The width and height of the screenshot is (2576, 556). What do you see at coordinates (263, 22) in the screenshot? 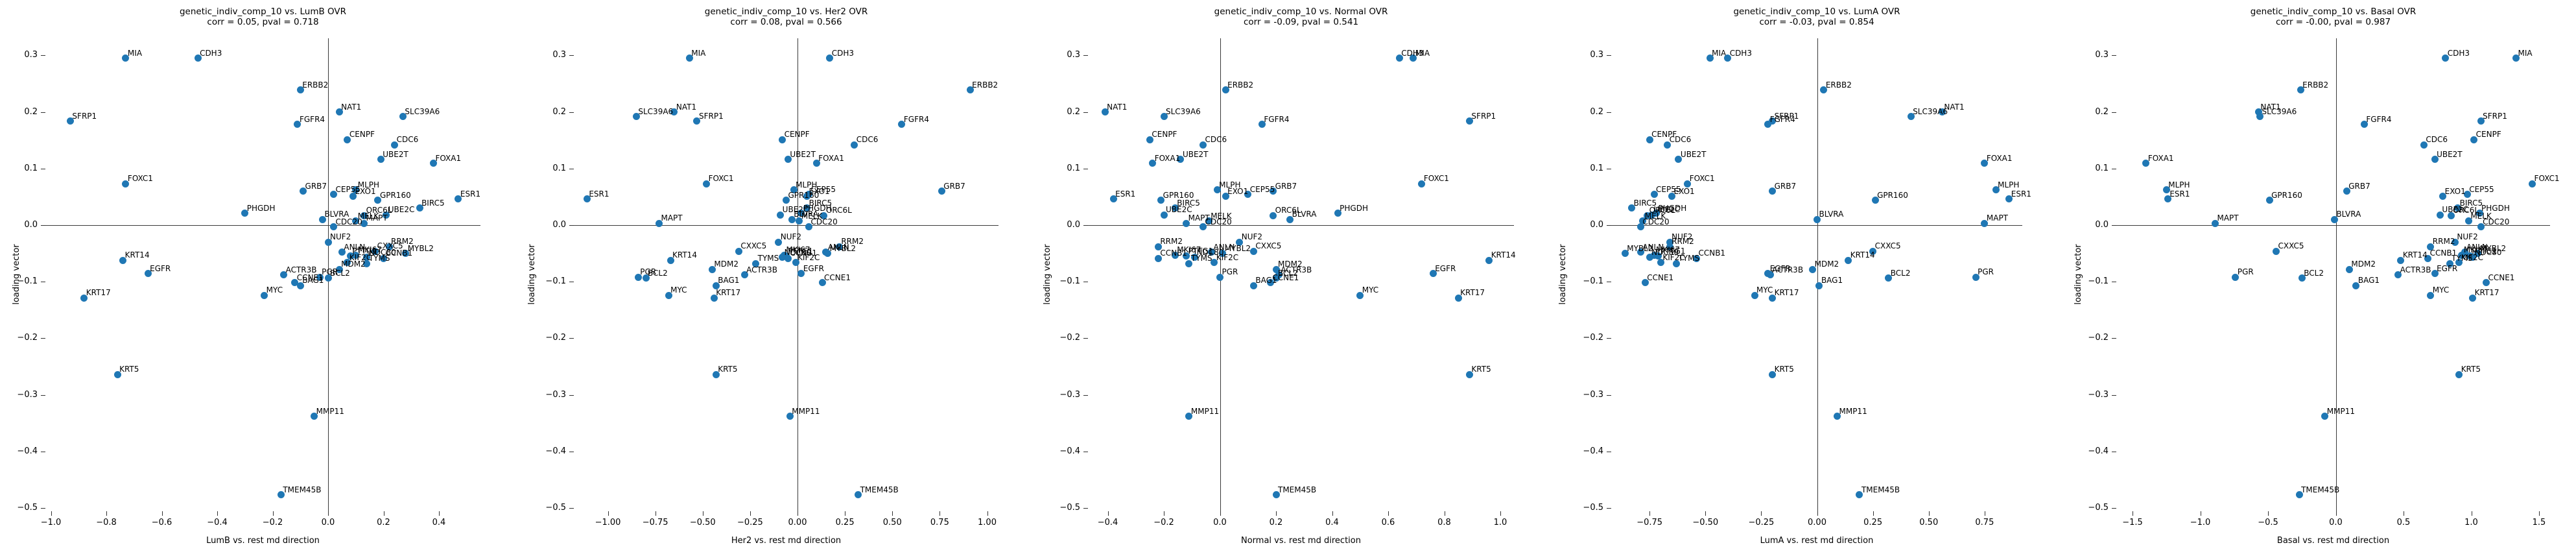
I see `plot-subtitle: corr = 0.05, pval = 0.718` at bounding box center [263, 22].